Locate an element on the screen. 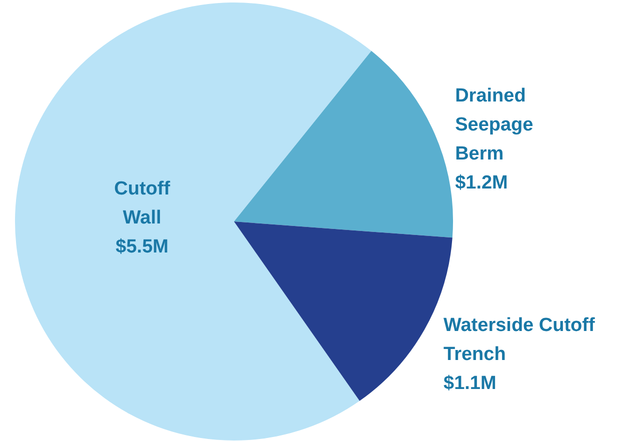 The height and width of the screenshot is (441, 618). data-label: $1.1M is located at coordinates (470, 383).